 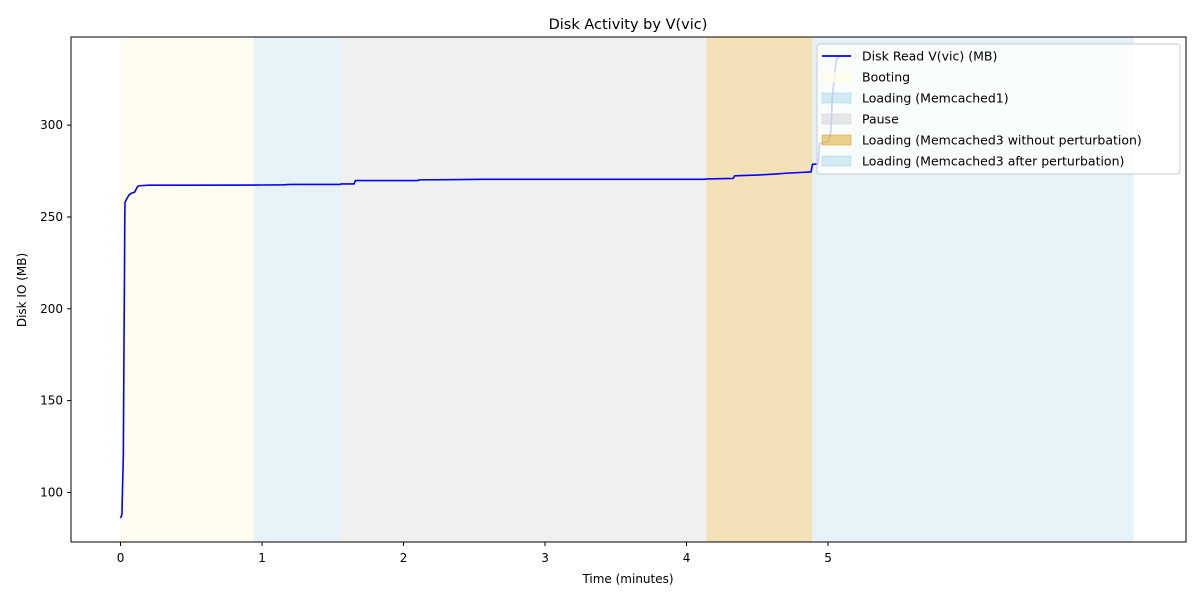 What do you see at coordinates (22, 290) in the screenshot?
I see `y-axis-label: Disk IO (MB)` at bounding box center [22, 290].